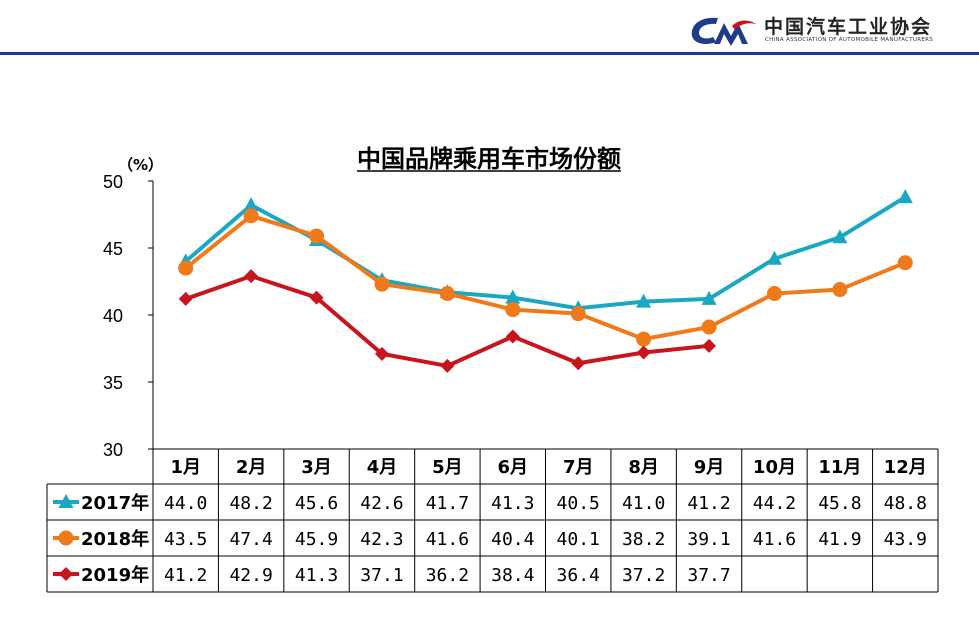  I want to click on x-tick-label: 10月, so click(774, 467).